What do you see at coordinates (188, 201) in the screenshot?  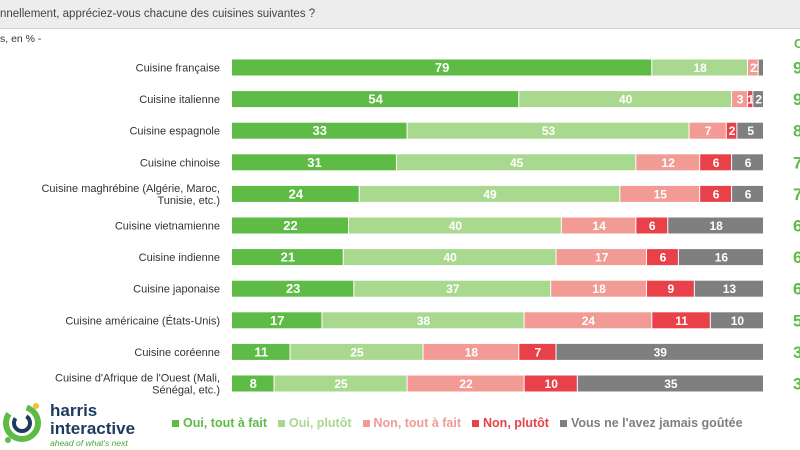 I see `category-label: Tunisie, etc.)` at bounding box center [188, 201].